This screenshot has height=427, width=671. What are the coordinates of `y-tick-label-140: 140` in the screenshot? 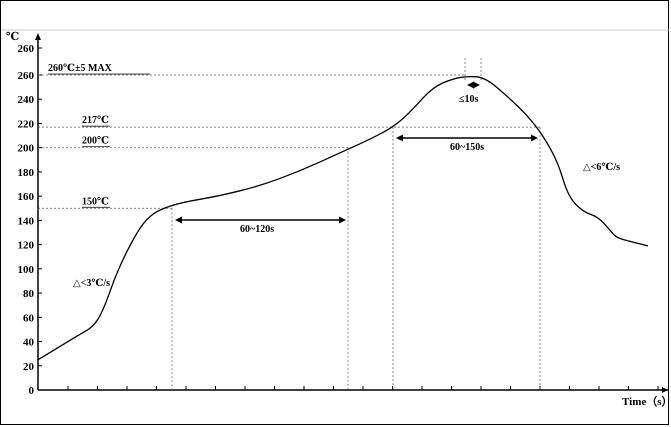 It's located at (26, 221).